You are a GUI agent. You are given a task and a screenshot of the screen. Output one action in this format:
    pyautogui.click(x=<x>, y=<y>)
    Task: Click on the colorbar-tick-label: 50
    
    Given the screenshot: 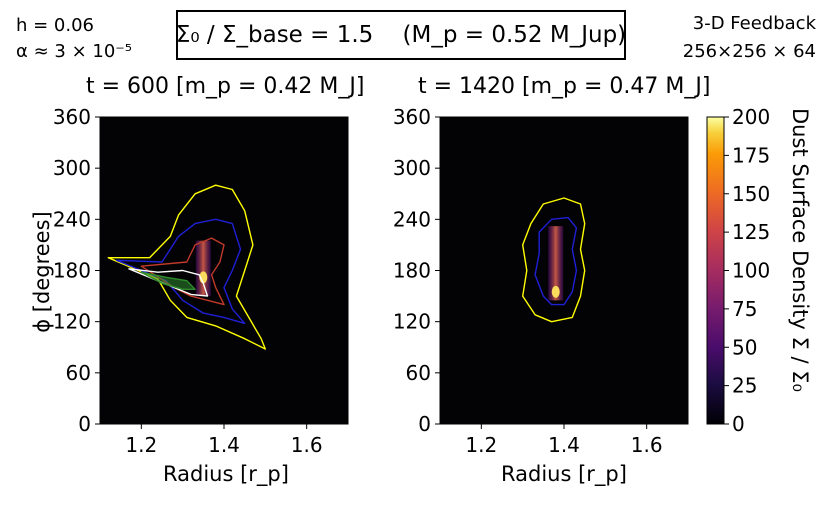 What is the action you would take?
    pyautogui.click(x=744, y=347)
    